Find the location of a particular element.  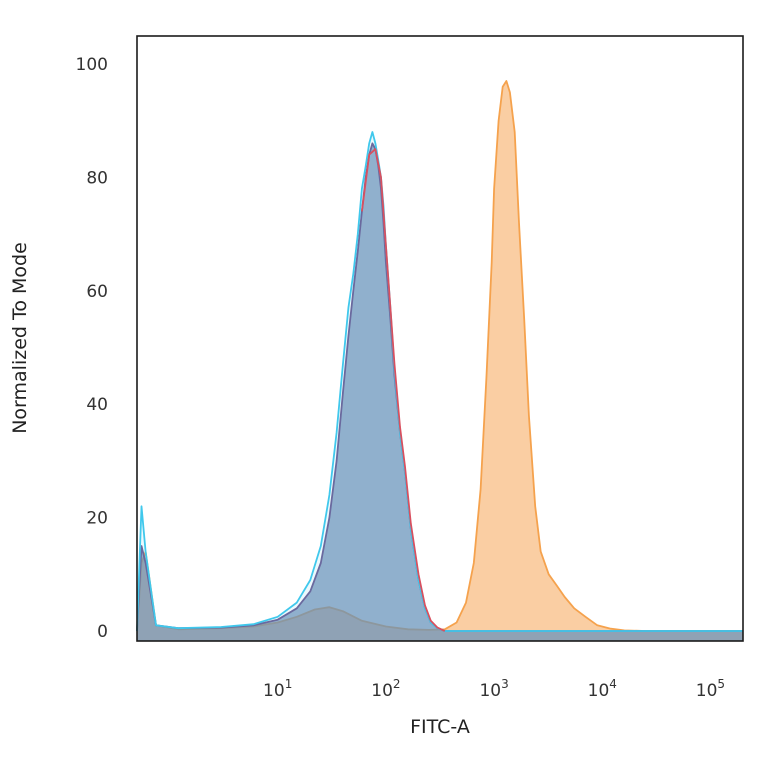

x-tick-label-3: 10⁴ is located at coordinates (602, 689).